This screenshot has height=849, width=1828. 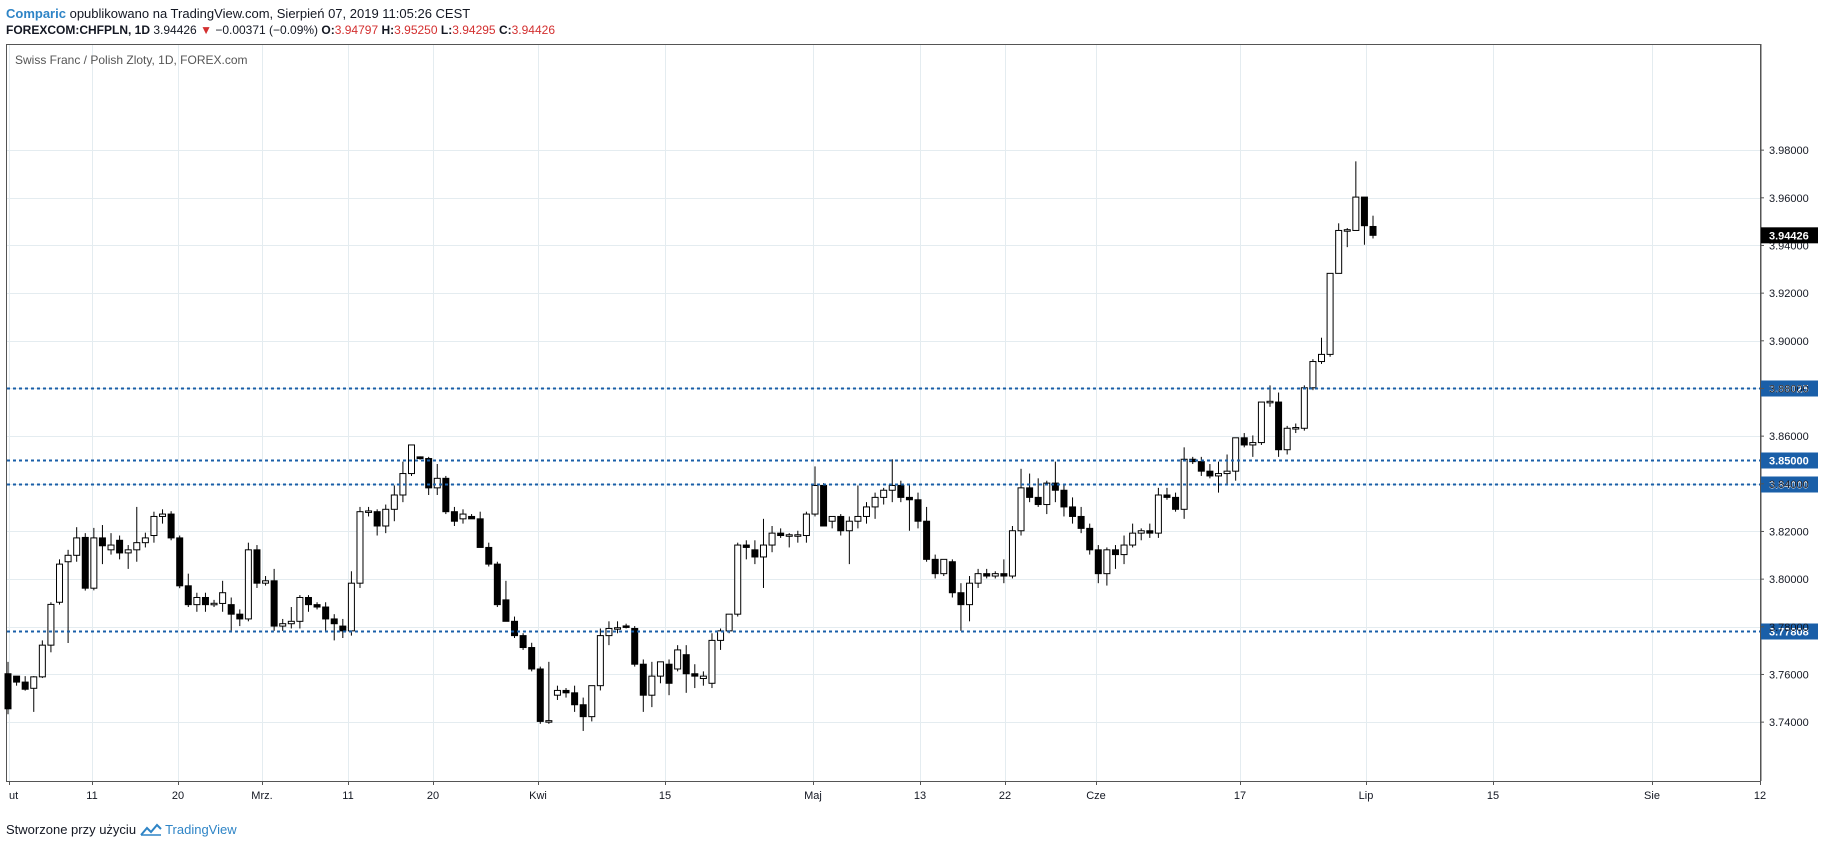 What do you see at coordinates (416, 30) in the screenshot?
I see `high-value: 3.95250` at bounding box center [416, 30].